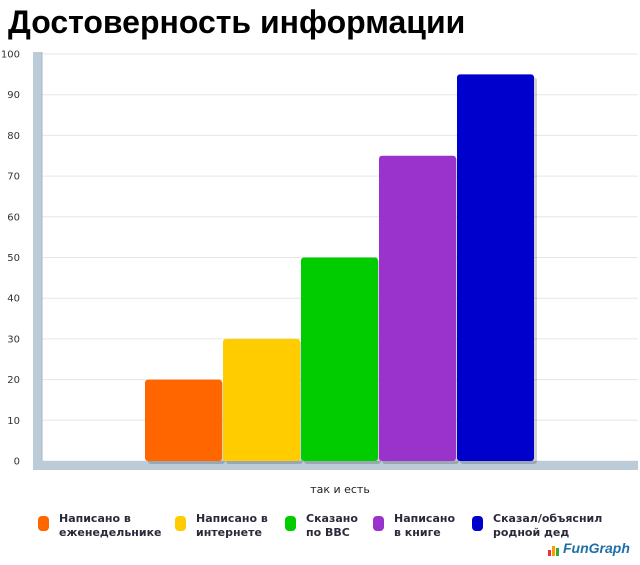  I want to click on y-tick-label: 90, so click(13, 95).